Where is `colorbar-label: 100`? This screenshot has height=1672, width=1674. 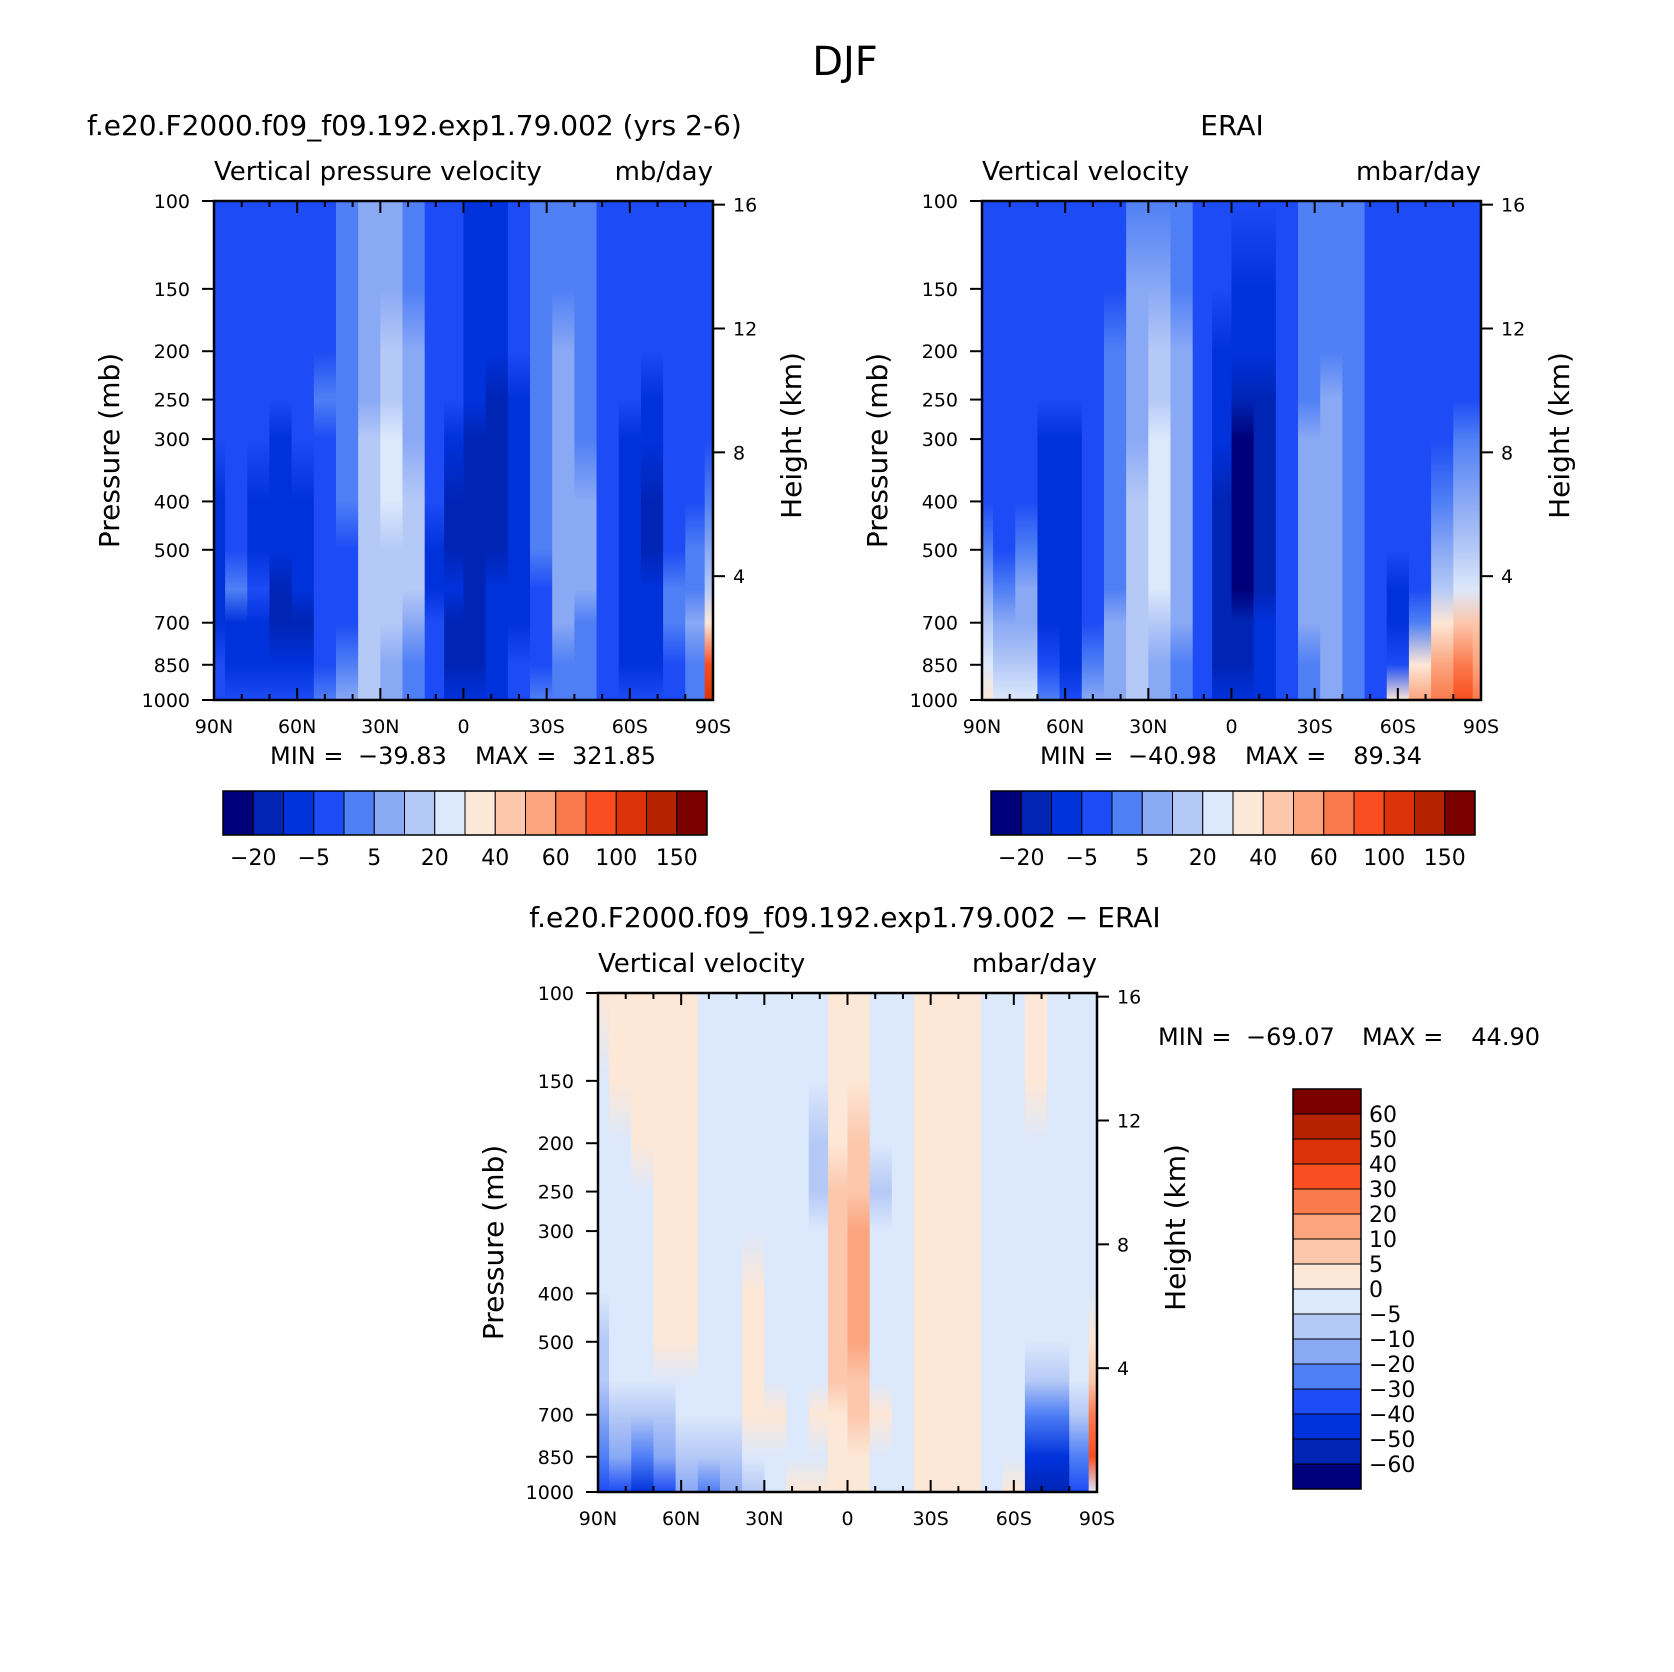
colorbar-label: 100 is located at coordinates (1384, 858).